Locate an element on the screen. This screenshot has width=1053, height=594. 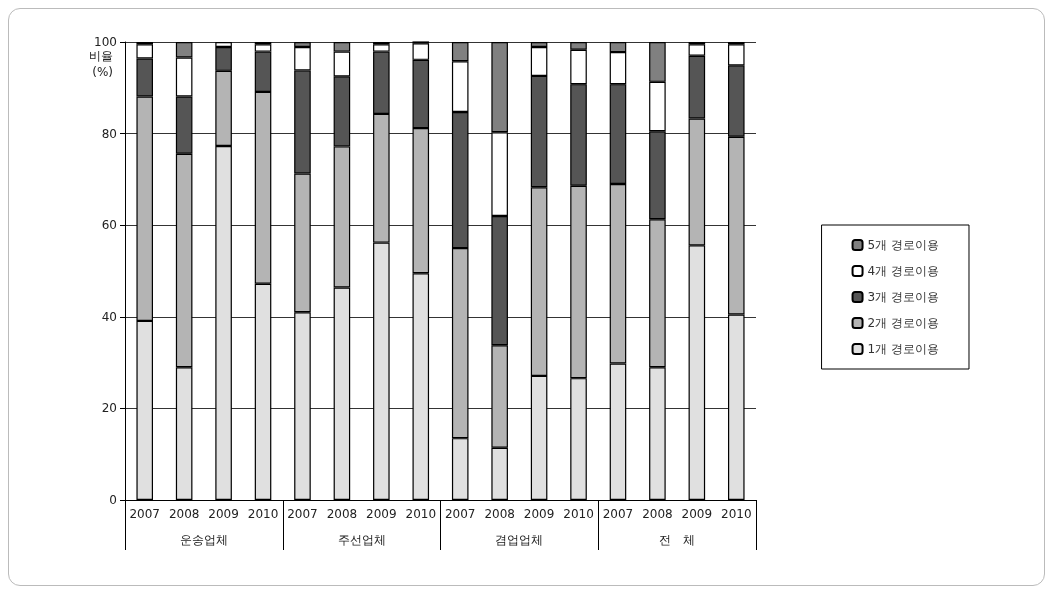
y-tick-label: 60 is located at coordinates (109, 225).